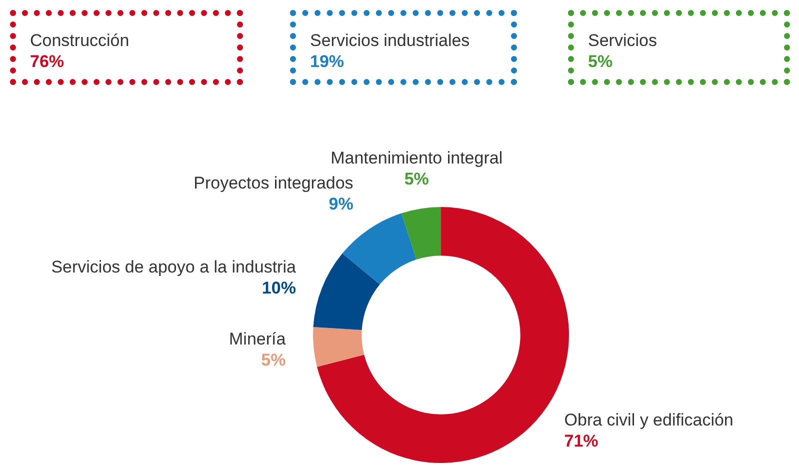 The height and width of the screenshot is (470, 799). Describe the element at coordinates (173, 266) in the screenshot. I see `slice-label: Servicios de apoyo a la industria` at that location.